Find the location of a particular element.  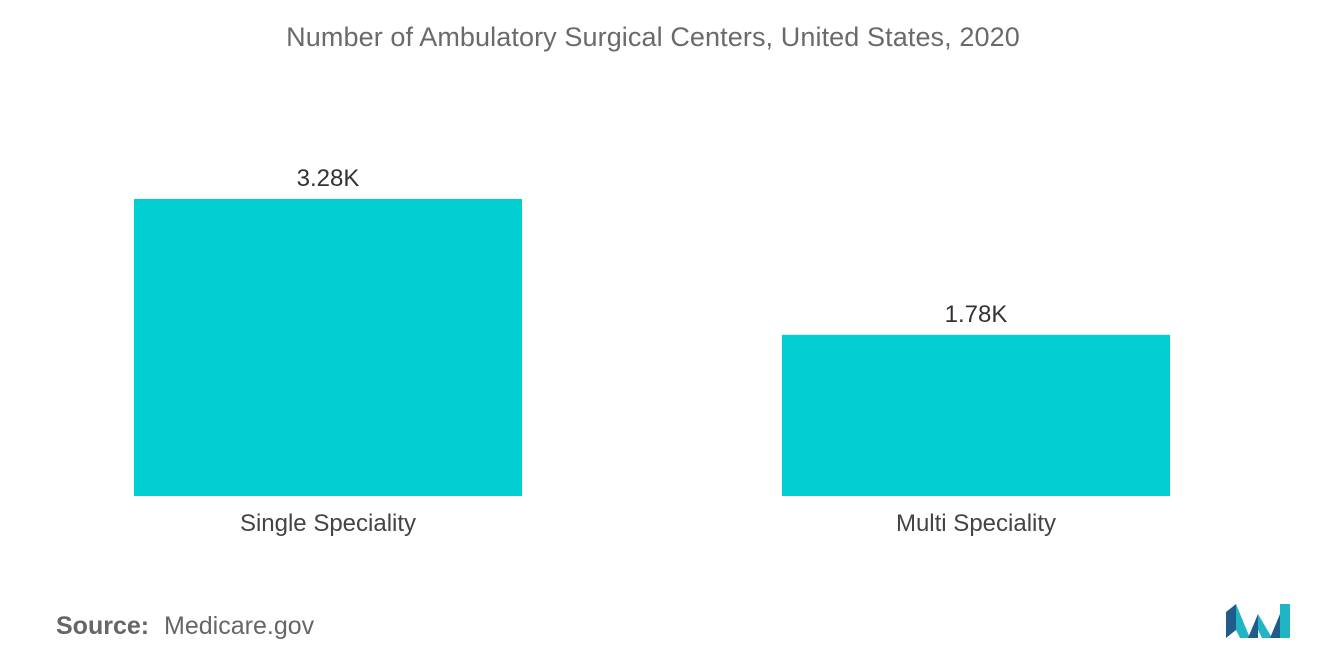

value-labels-group: 3.28K 1.78K is located at coordinates (652, 246).